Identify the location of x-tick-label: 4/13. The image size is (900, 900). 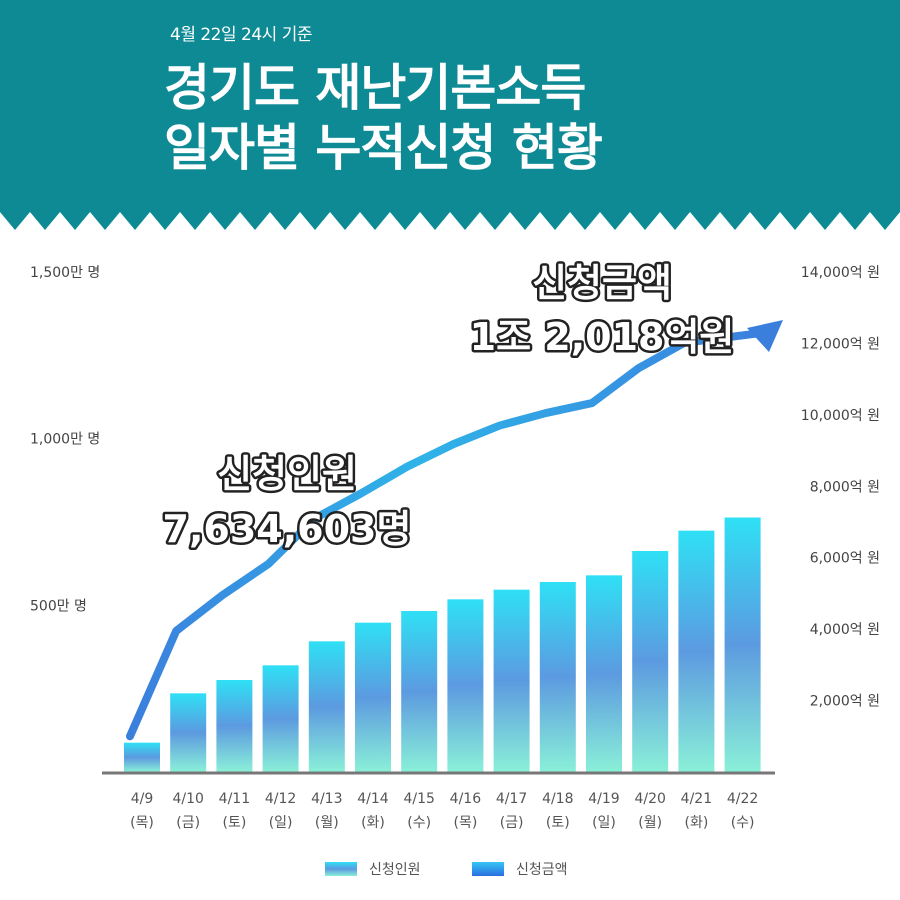
(326, 799).